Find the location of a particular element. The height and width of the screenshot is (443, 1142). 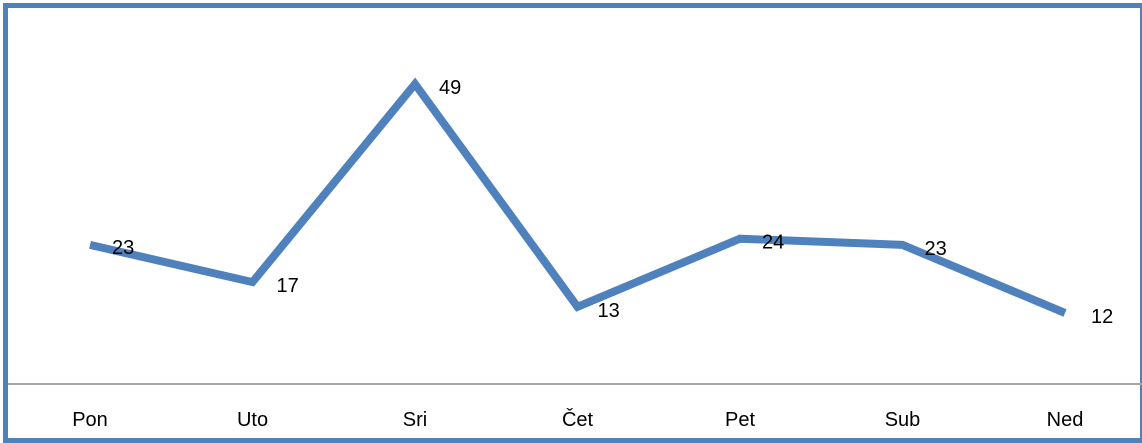

x-tick-label-3: Čet is located at coordinates (578, 419).